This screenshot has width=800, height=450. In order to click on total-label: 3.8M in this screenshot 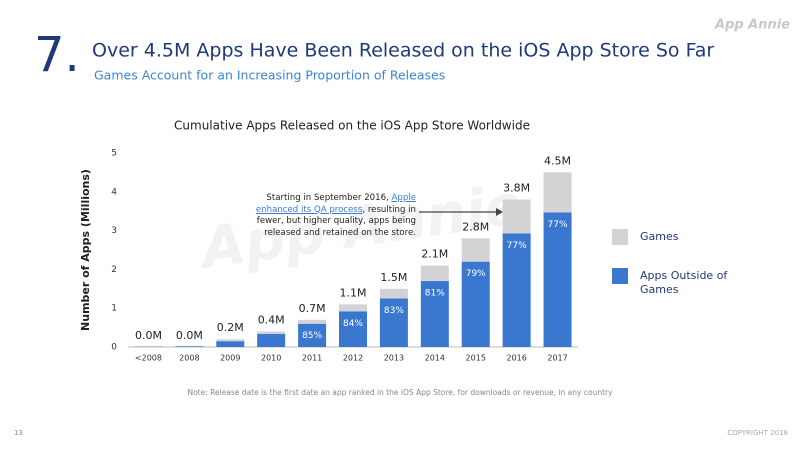, I will do `click(516, 188)`.